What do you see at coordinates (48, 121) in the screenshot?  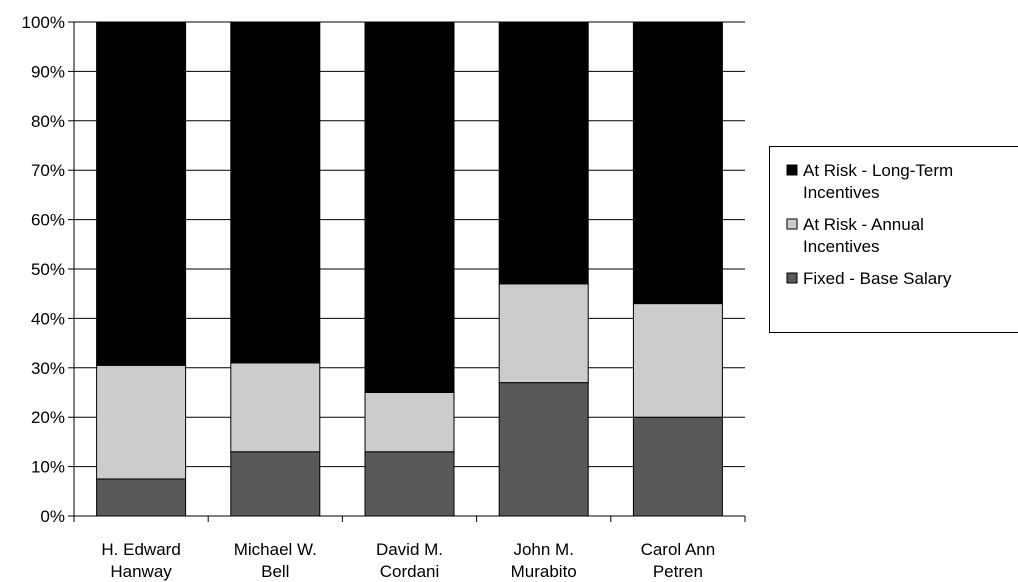 I see `y-tick-label: 80%` at bounding box center [48, 121].